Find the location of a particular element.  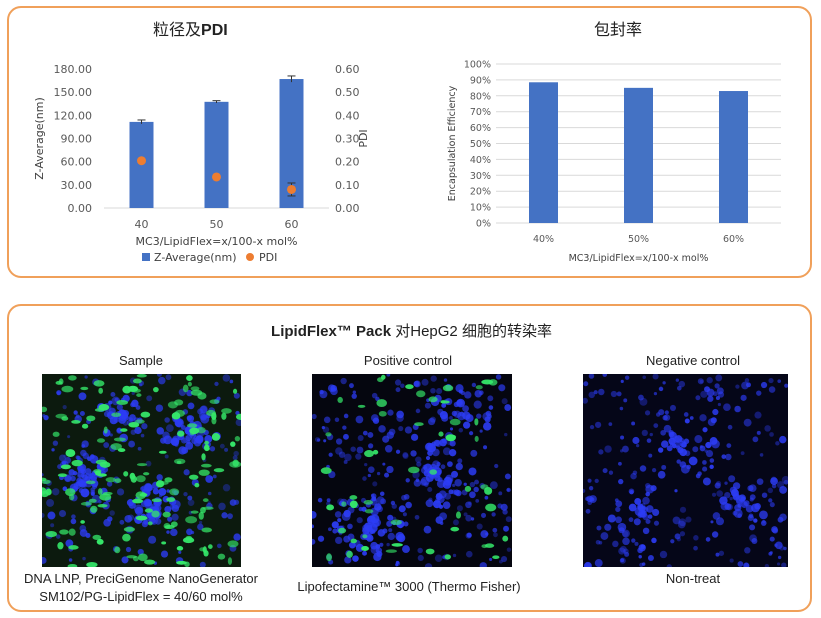

y-tick-label: 70% is located at coordinates (480, 112).